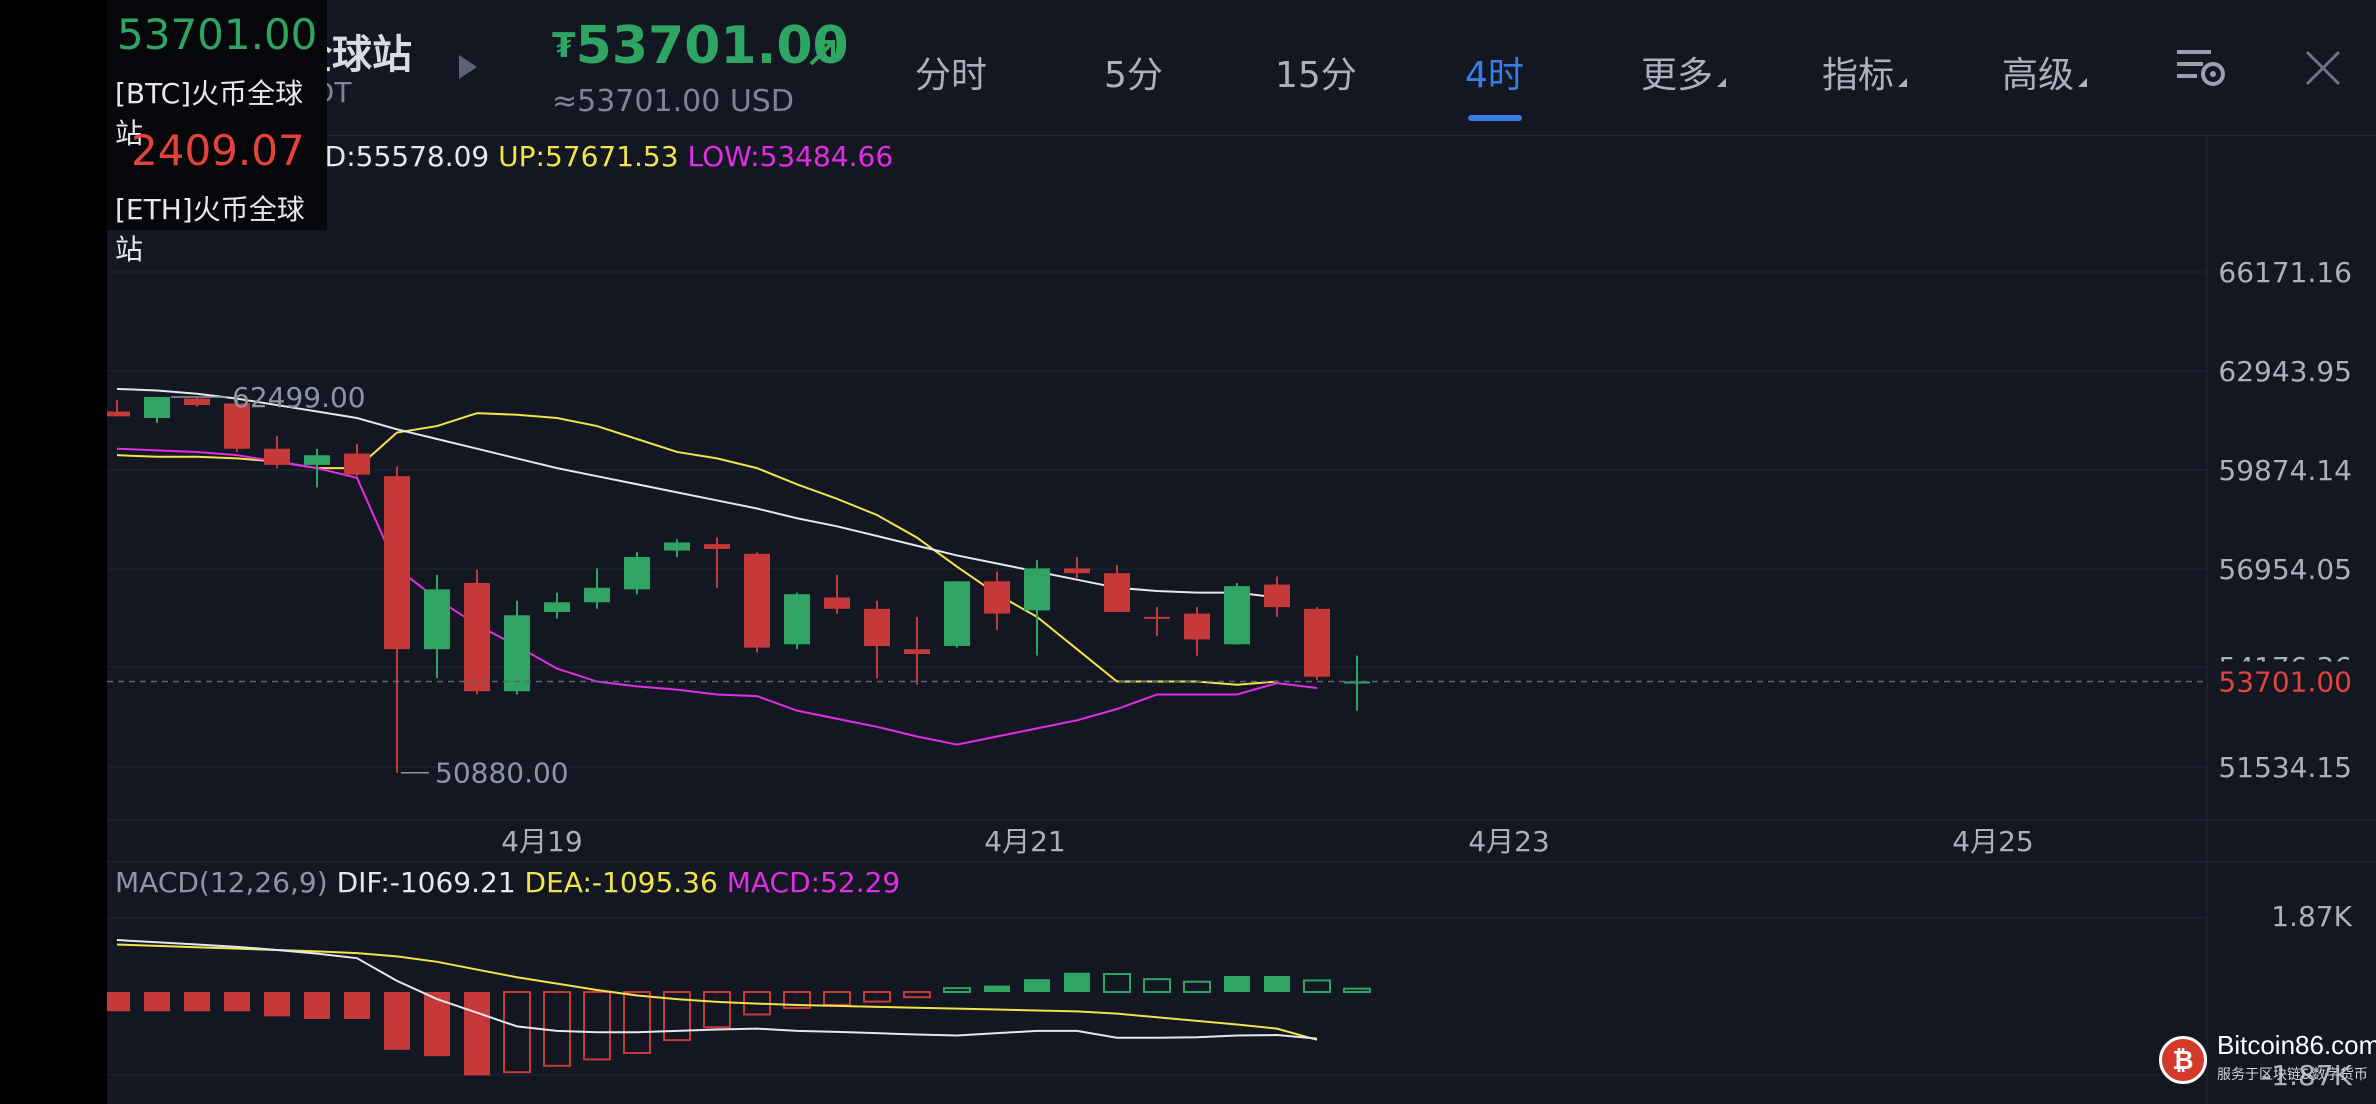 This screenshot has width=2376, height=1104. Describe the element at coordinates (1684, 72) in the screenshot. I see `tab-more: 更多` at that location.